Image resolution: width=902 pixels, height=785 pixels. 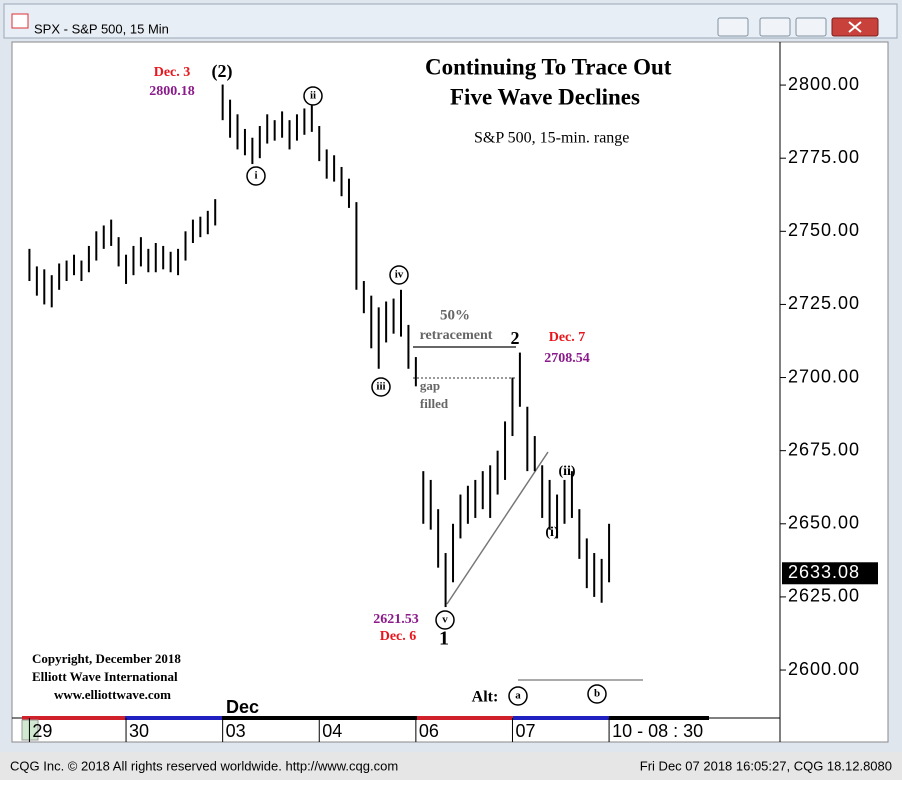 What do you see at coordinates (766, 765) in the screenshot?
I see `footer-right: Fri Dec 07 2018 16:05:27, CQG 18.12.8080` at bounding box center [766, 765].